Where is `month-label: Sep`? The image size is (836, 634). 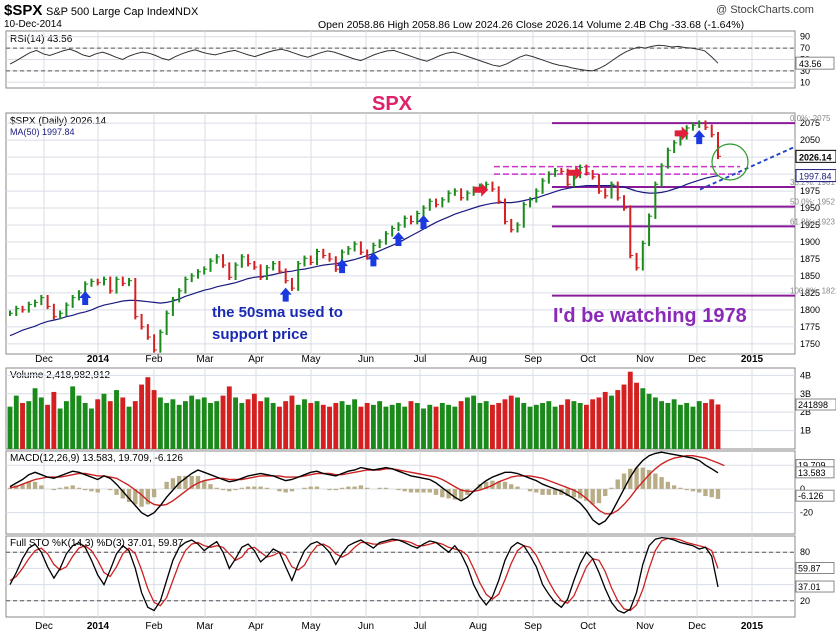
month-label: Sep is located at coordinates (533, 626).